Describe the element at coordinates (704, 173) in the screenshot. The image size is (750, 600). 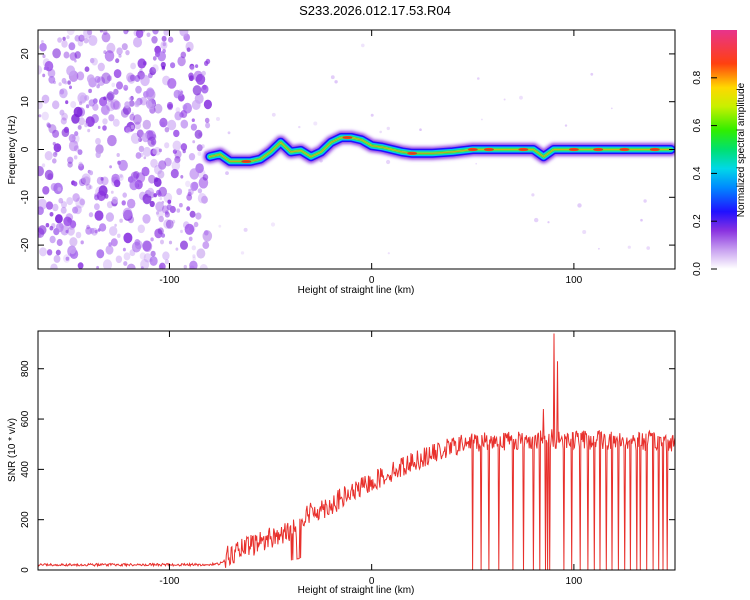
I see `colorbar-ticks: 0.0 0.2 0.4 0.6 0.8` at that location.